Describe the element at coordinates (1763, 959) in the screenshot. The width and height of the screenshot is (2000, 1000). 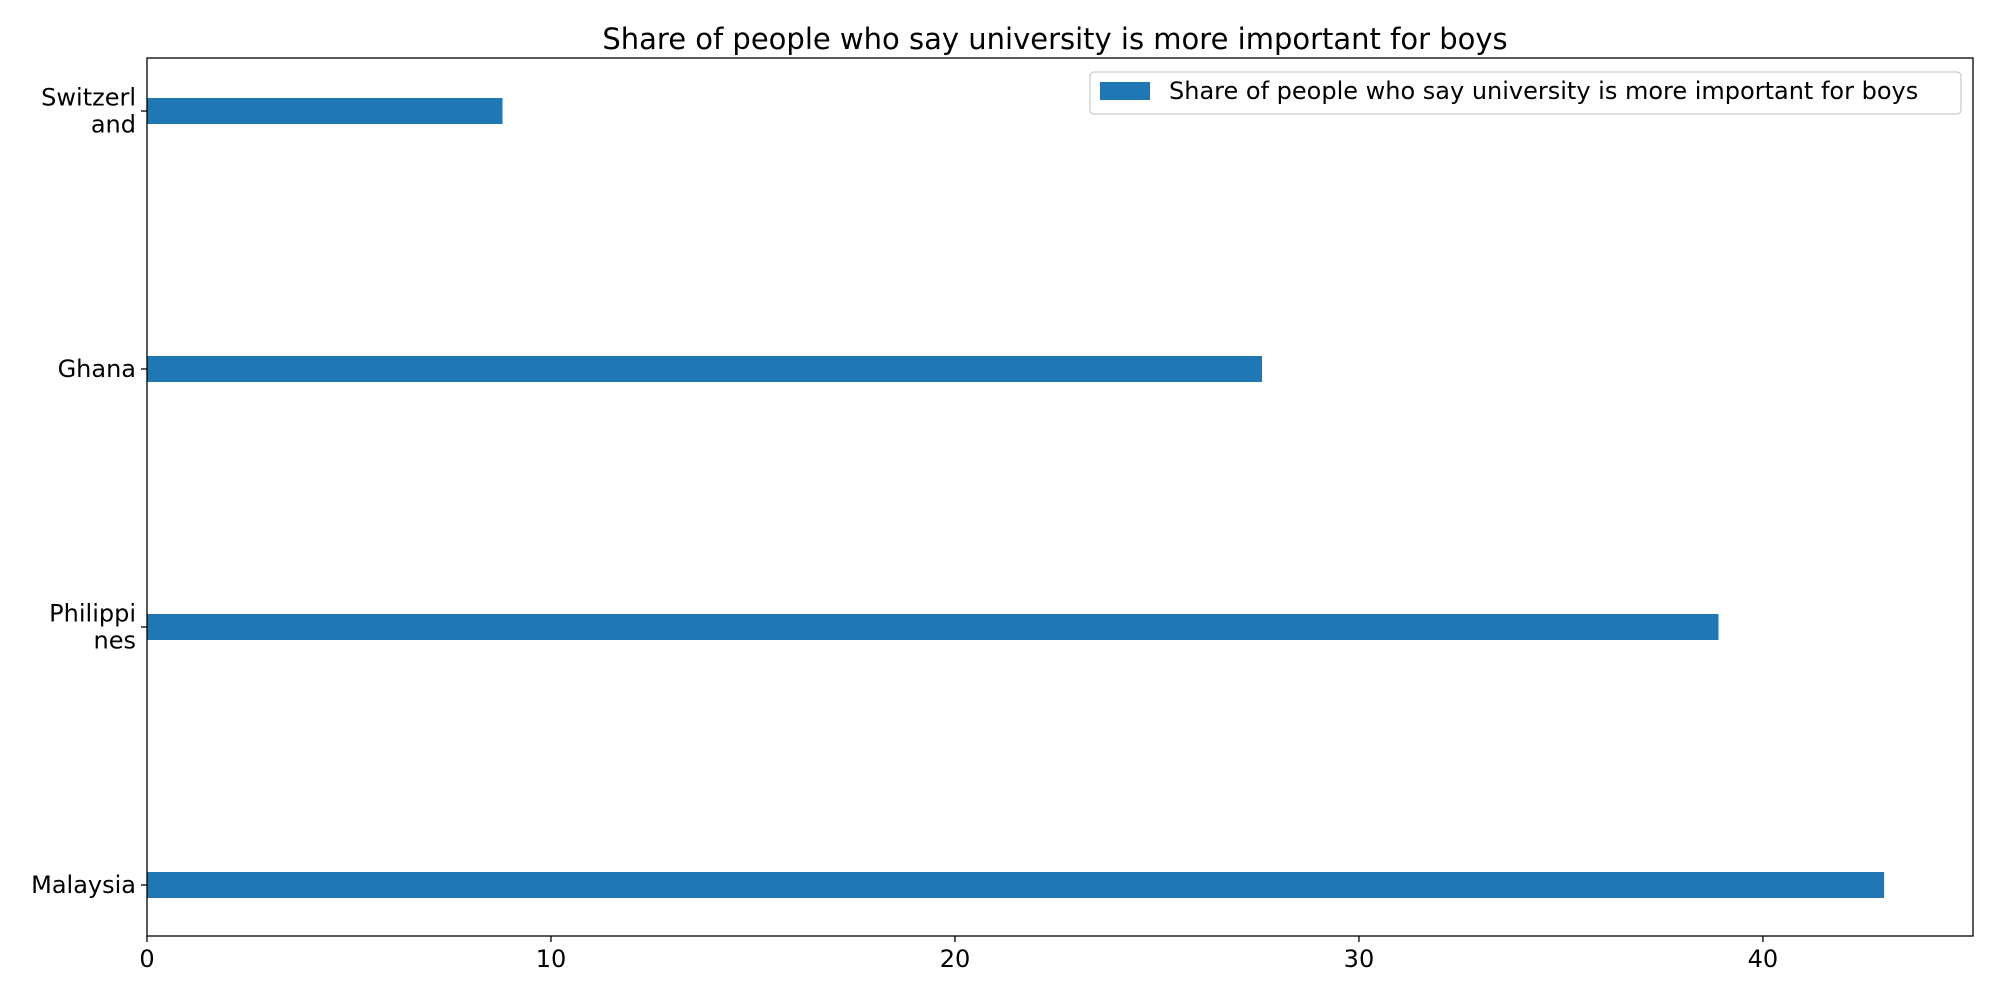
I see `x-tick-label-40: 40` at that location.